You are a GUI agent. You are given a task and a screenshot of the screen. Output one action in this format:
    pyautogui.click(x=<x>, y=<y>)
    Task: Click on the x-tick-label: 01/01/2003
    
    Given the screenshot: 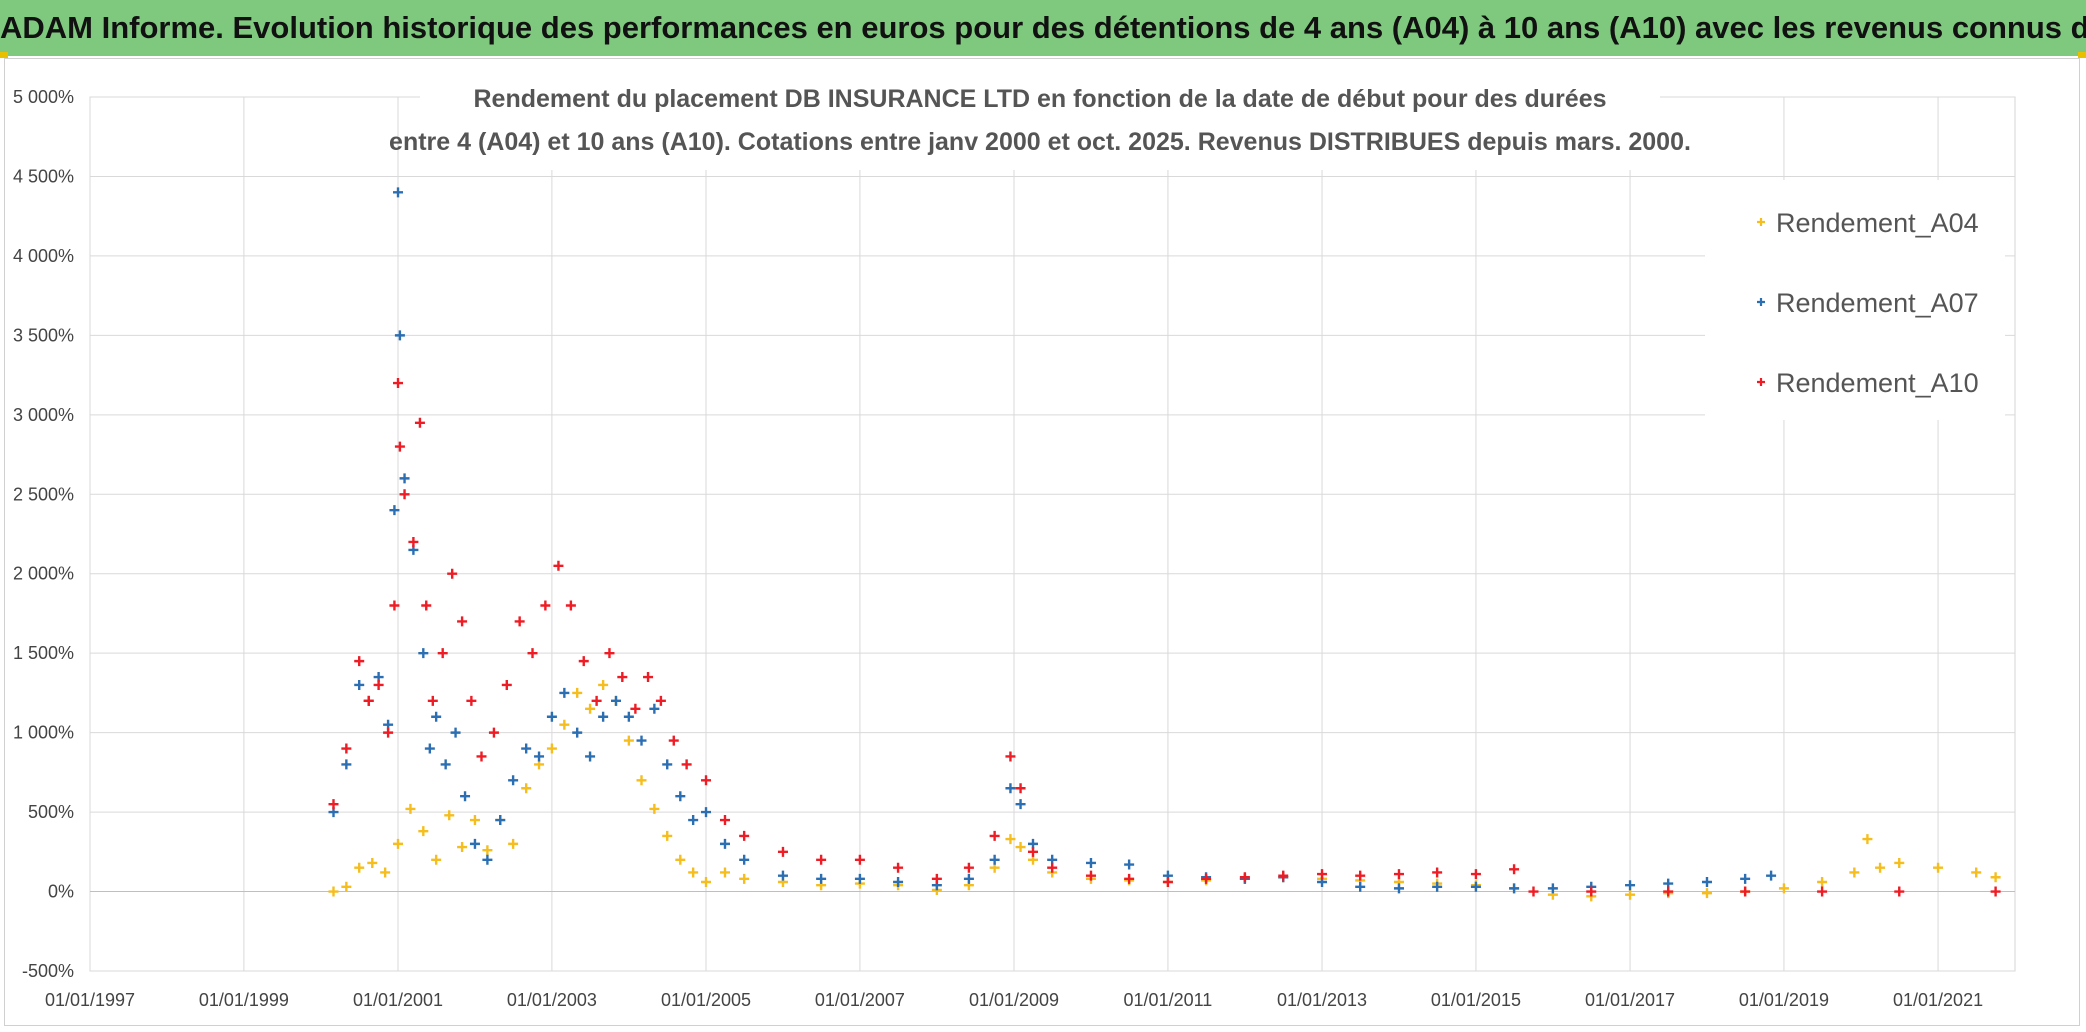 What is the action you would take?
    pyautogui.click(x=552, y=1000)
    